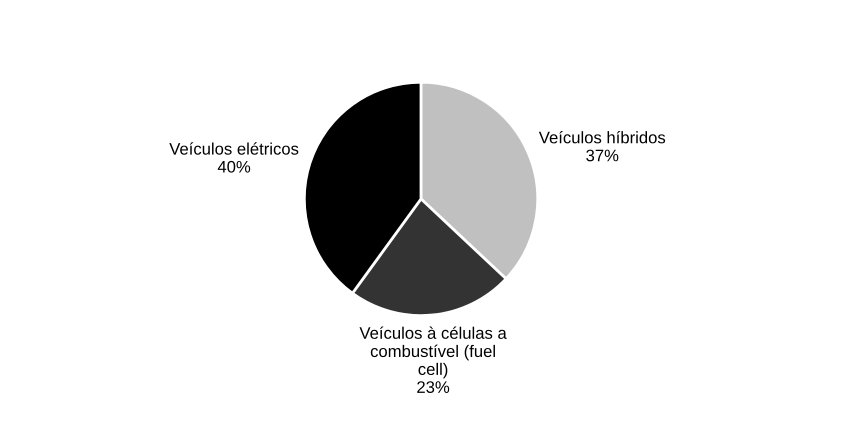 This screenshot has width=842, height=442. Describe the element at coordinates (602, 137) in the screenshot. I see `slice-label: Veículos híbridos` at that location.